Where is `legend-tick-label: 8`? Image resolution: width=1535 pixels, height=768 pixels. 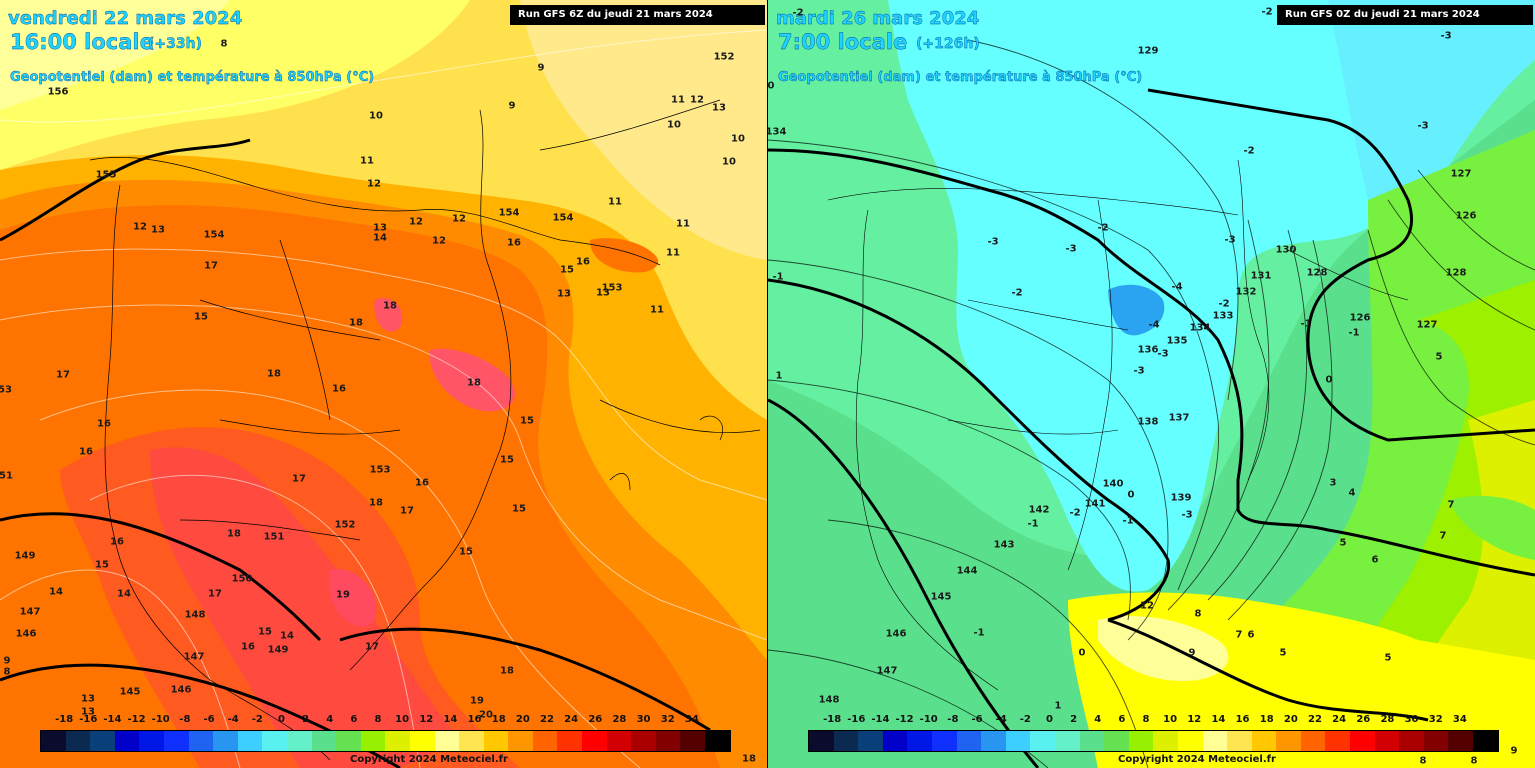
legend-tick-label: 8 is located at coordinates (1146, 719).